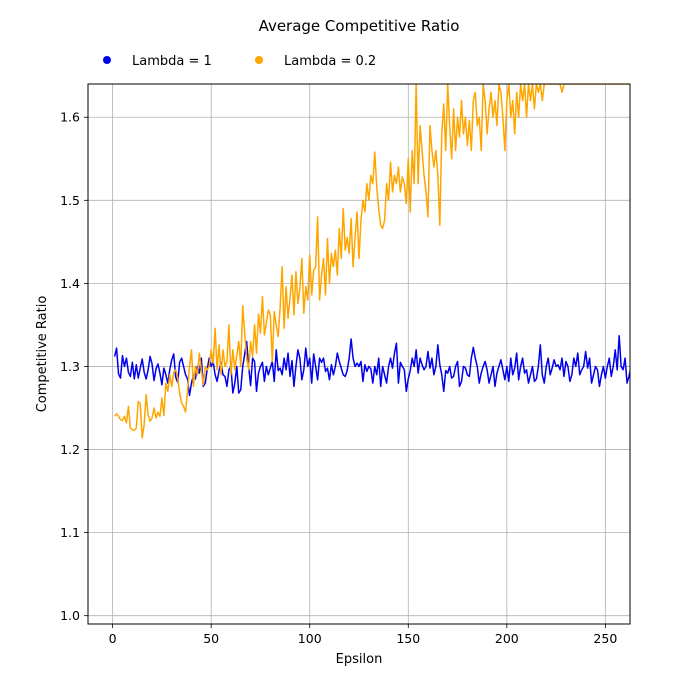 This screenshot has width=700, height=700. I want to click on x-tick-label: 250, so click(605, 638).